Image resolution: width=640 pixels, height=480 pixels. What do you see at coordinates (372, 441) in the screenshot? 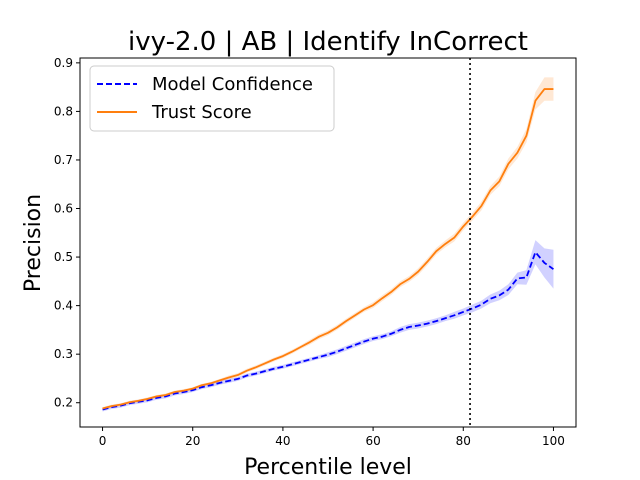
I see `x-tick-label: 60` at bounding box center [372, 441].